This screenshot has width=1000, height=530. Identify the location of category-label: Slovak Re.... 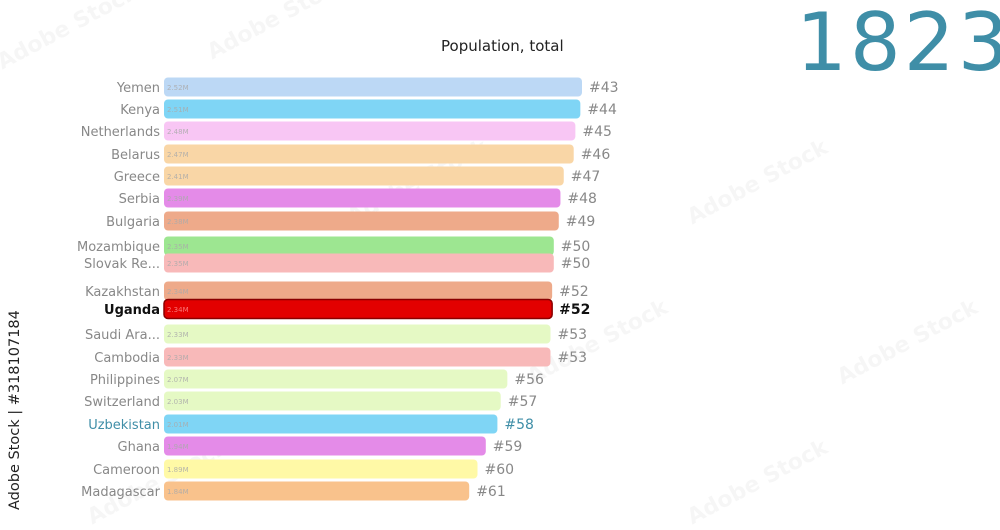
(122, 264).